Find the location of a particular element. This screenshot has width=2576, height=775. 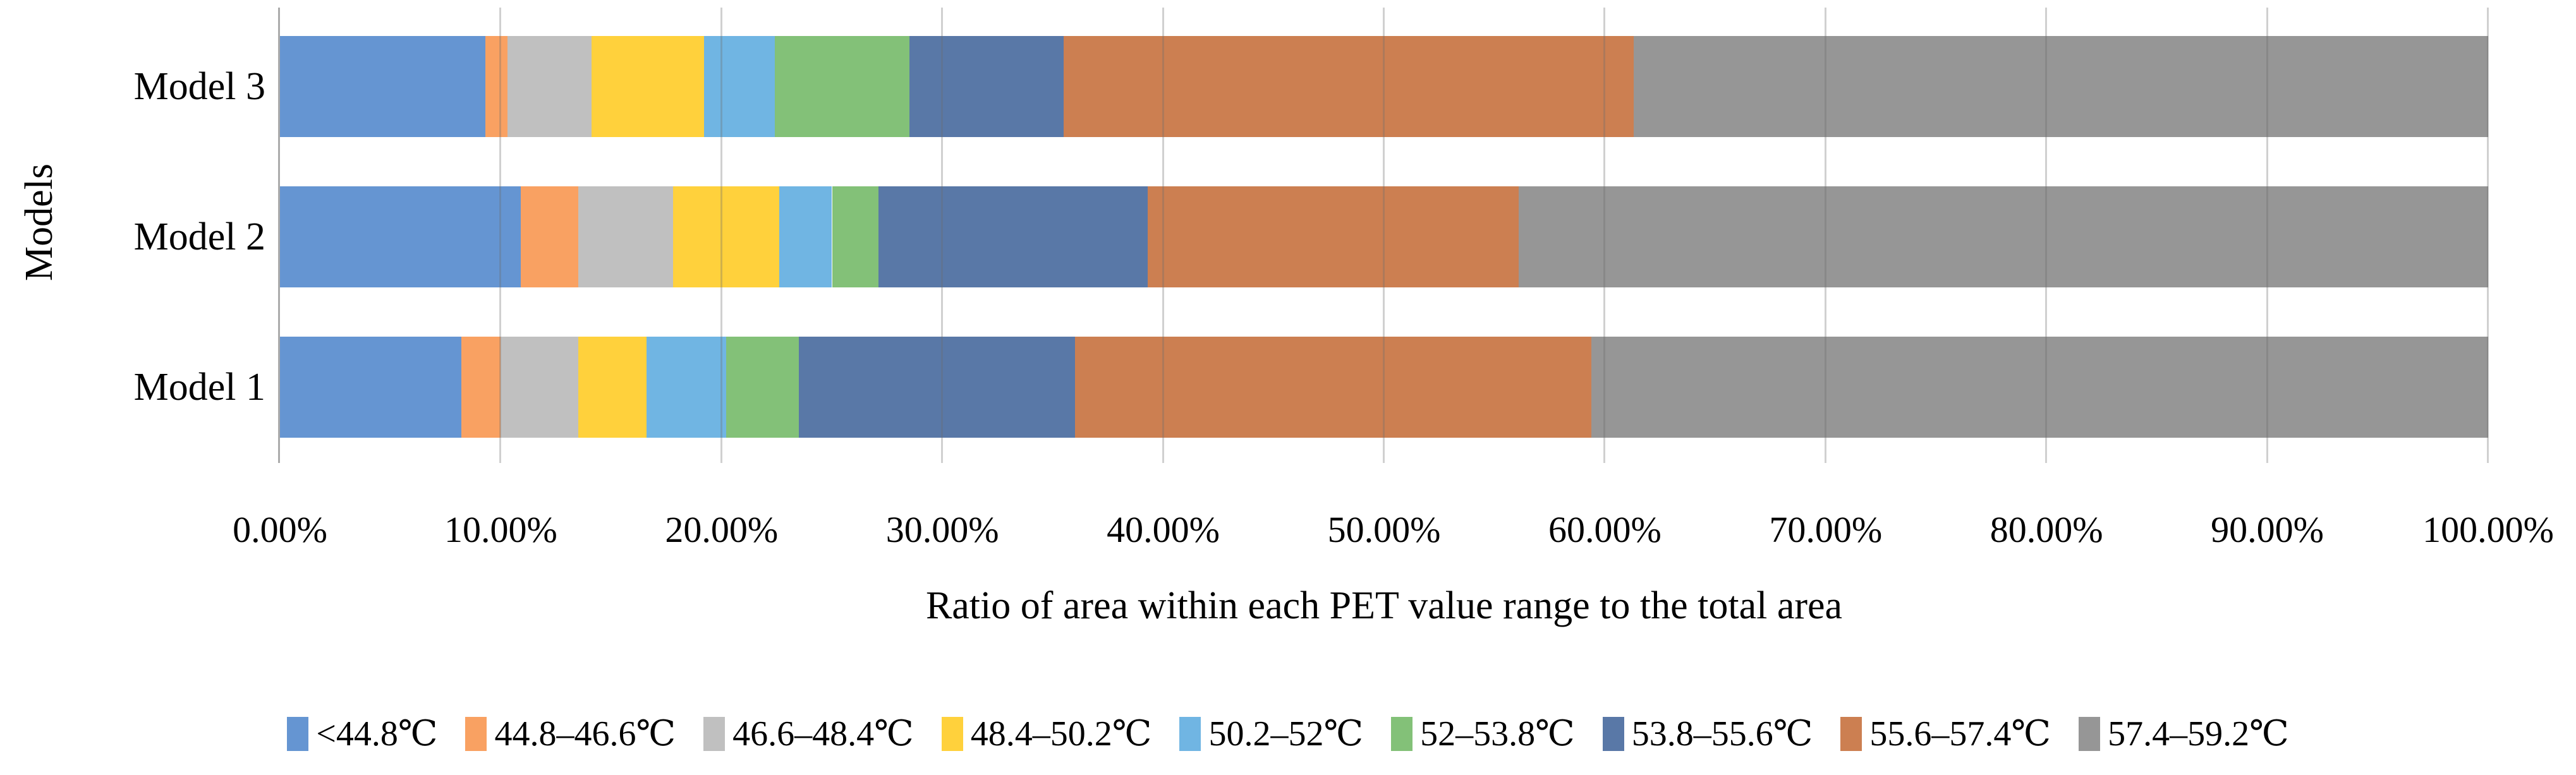

legend-item: 48.4–50.2℃ is located at coordinates (1046, 734).